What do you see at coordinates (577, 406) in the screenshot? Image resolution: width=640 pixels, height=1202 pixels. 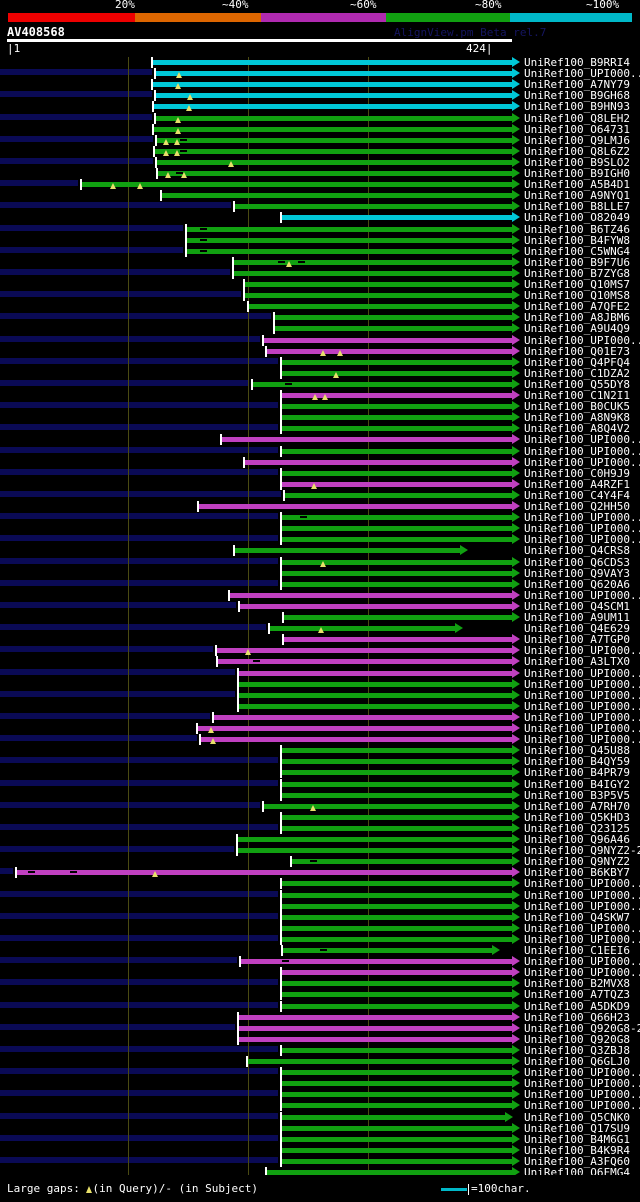 I see `sequence-label: UniRef100_B0CUK5` at bounding box center [577, 406].